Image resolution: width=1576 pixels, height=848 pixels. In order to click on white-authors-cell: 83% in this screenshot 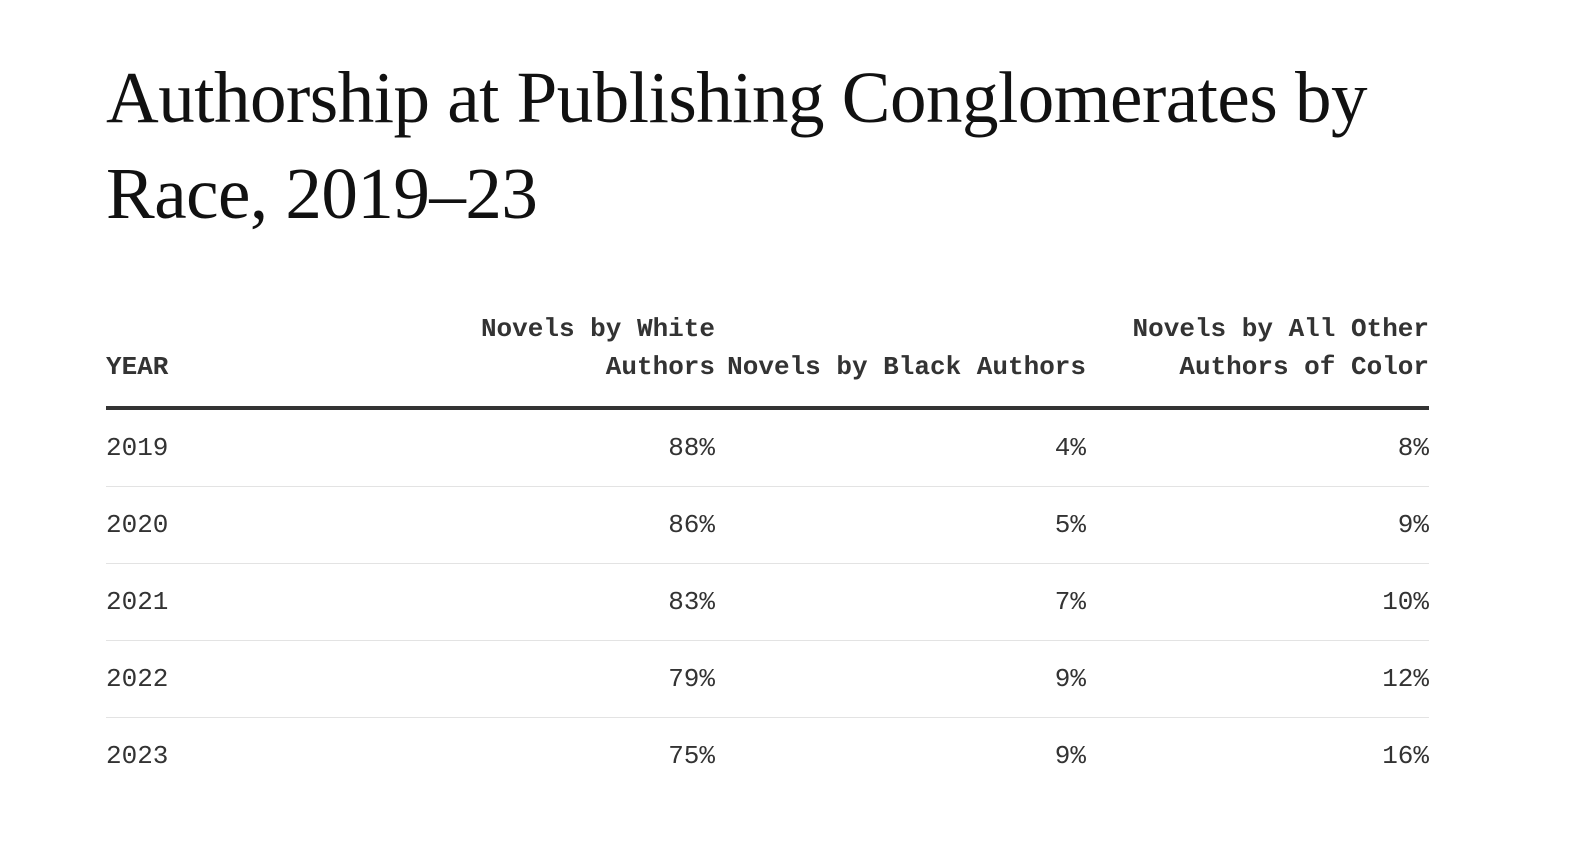, I will do `click(575, 602)`.